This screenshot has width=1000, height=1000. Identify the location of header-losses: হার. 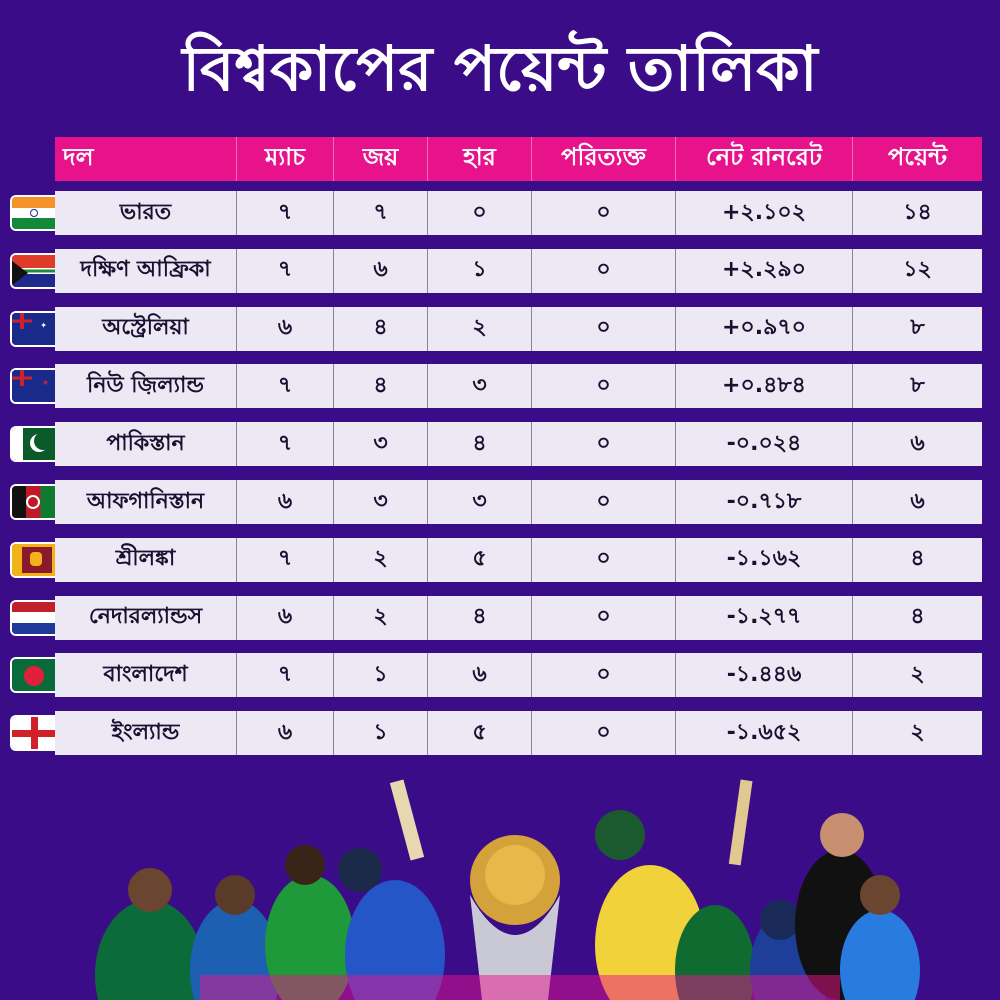
(480, 159).